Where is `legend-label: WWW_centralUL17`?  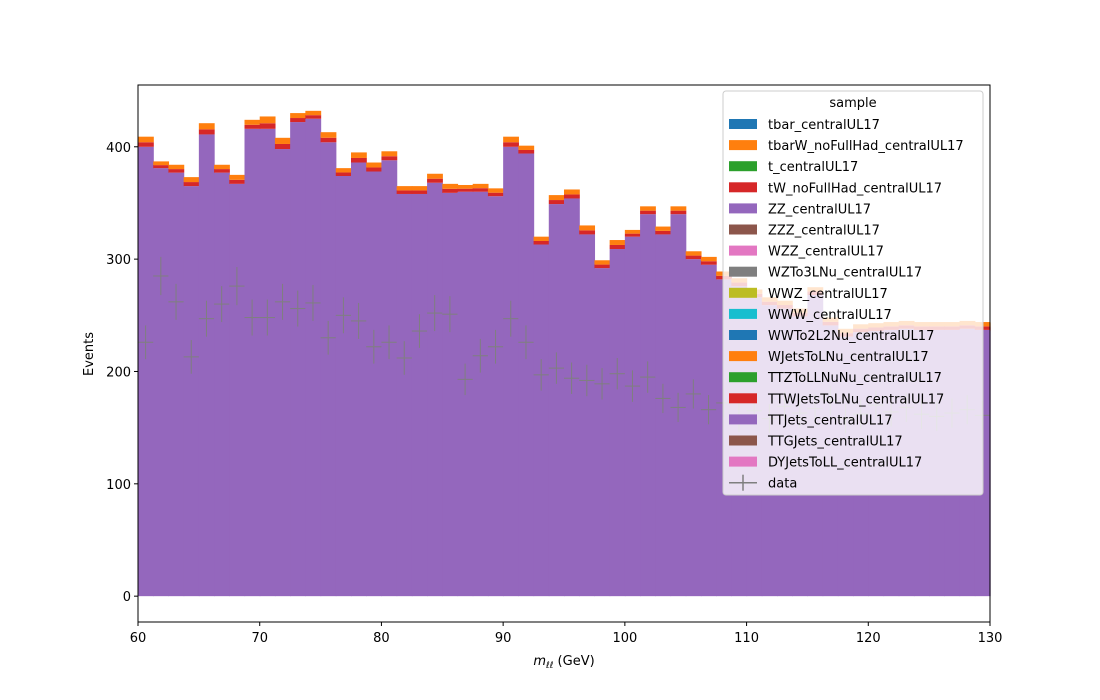 legend-label: WWW_centralUL17 is located at coordinates (830, 315).